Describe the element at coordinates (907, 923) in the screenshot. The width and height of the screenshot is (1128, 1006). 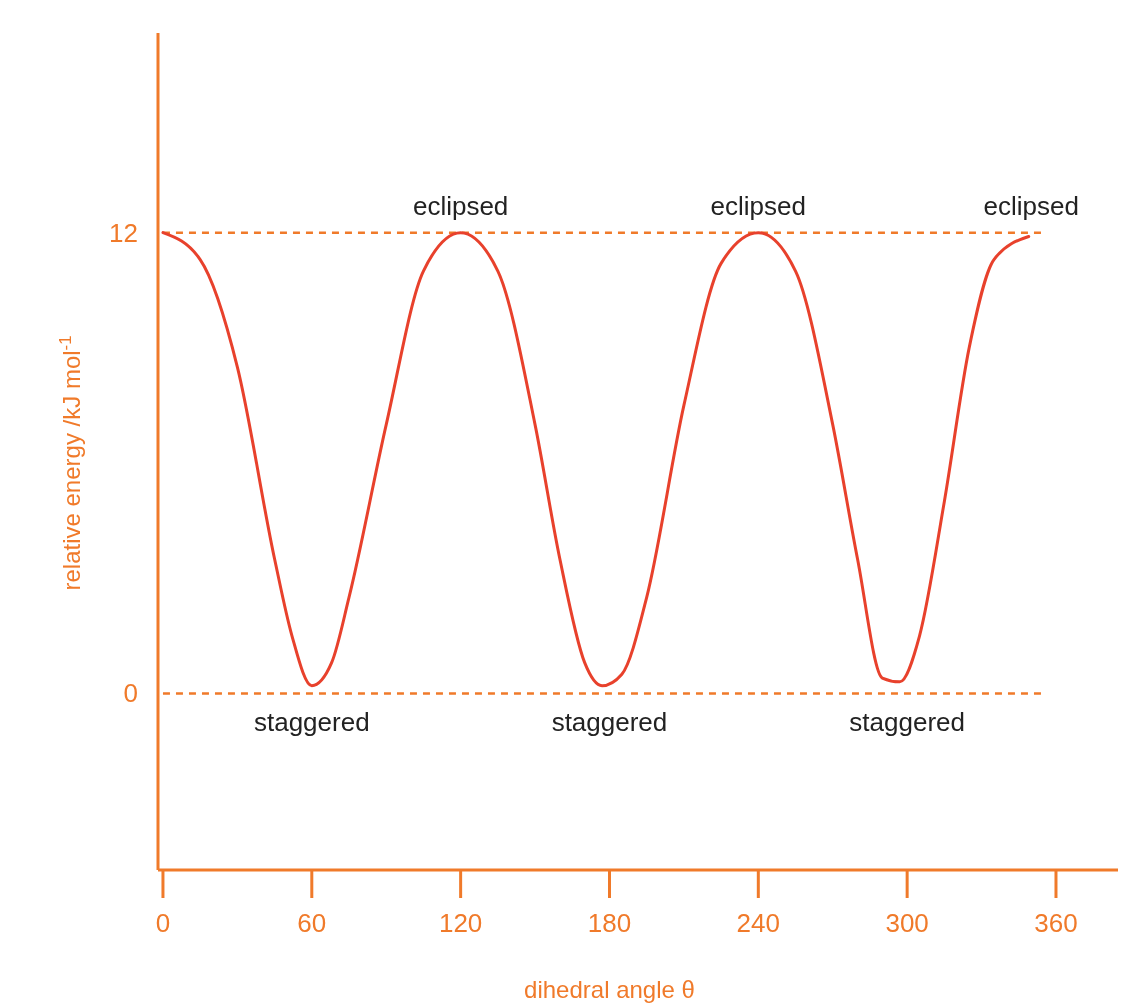
I see `x-tick-label: 300` at that location.